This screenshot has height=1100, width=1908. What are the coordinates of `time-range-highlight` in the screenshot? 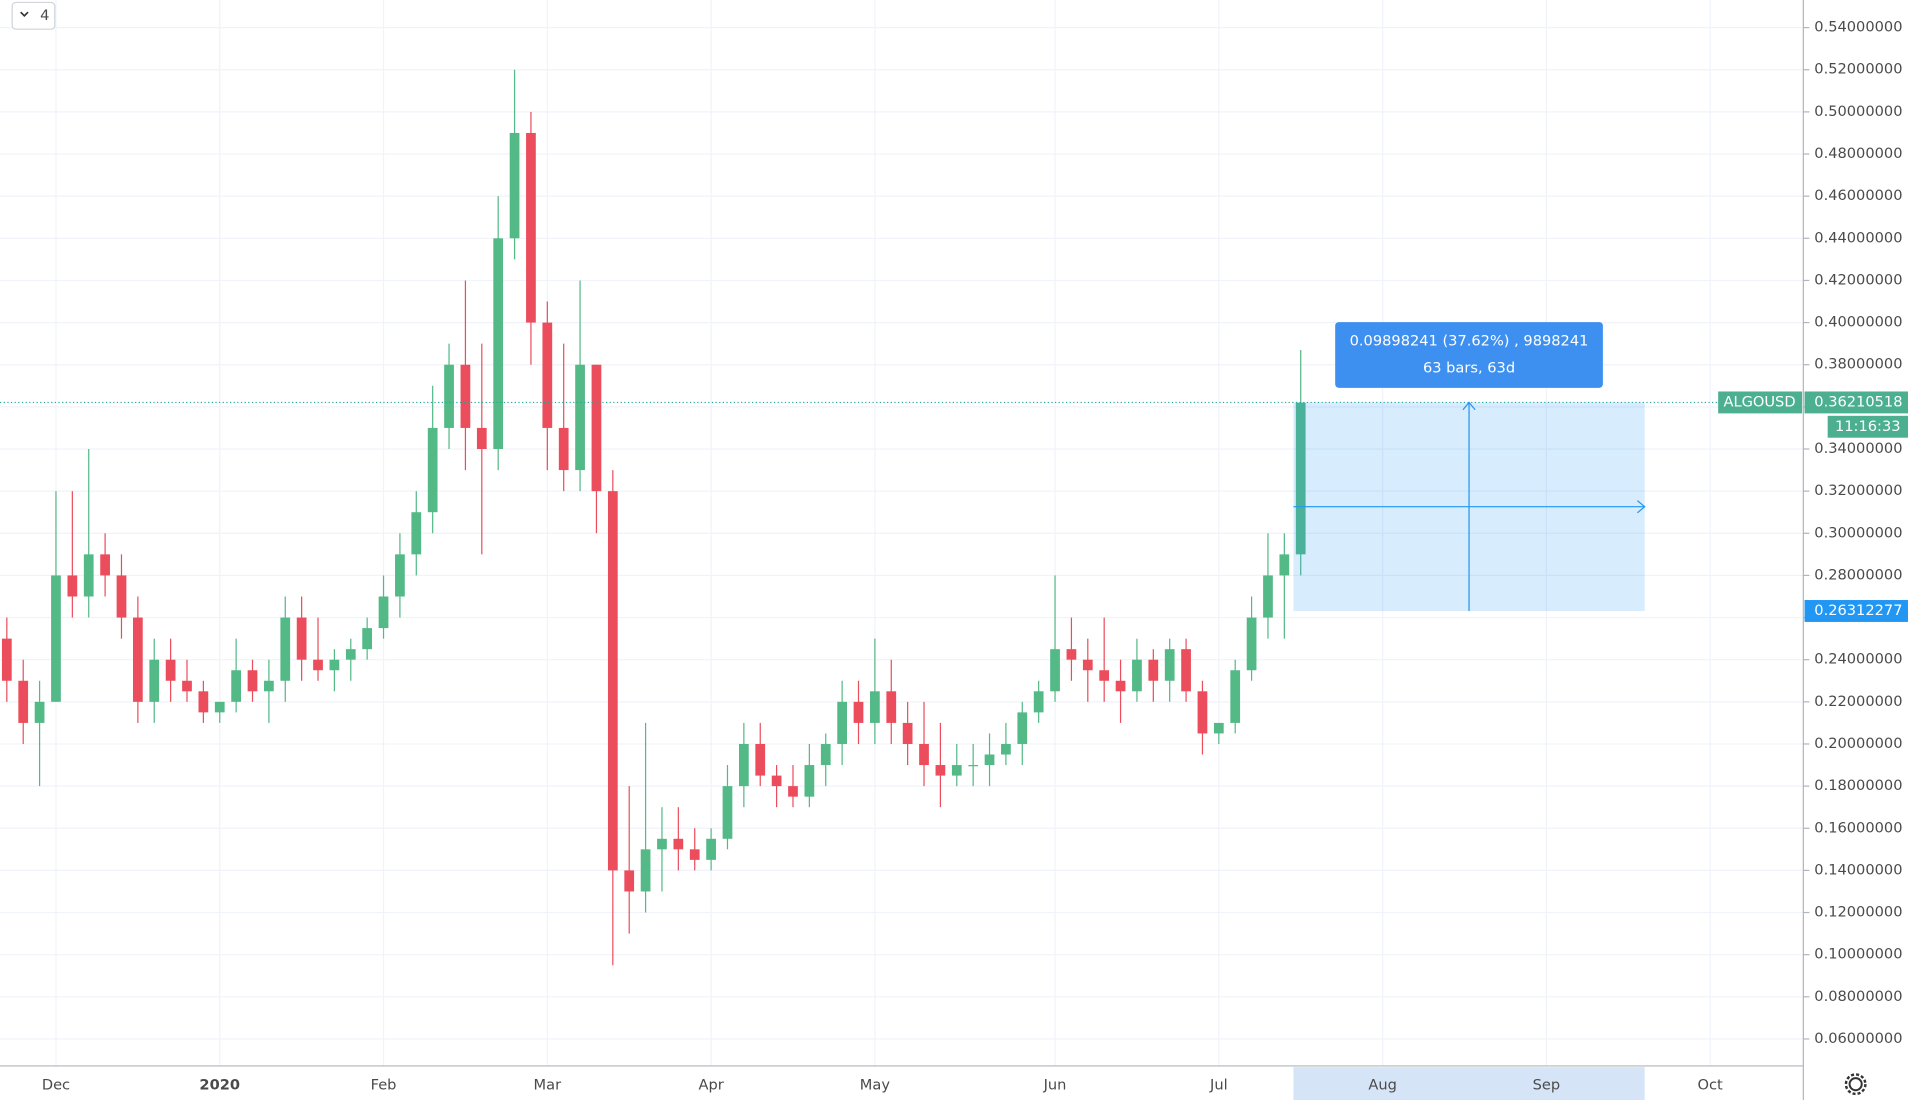 It's located at (1469, 1083).